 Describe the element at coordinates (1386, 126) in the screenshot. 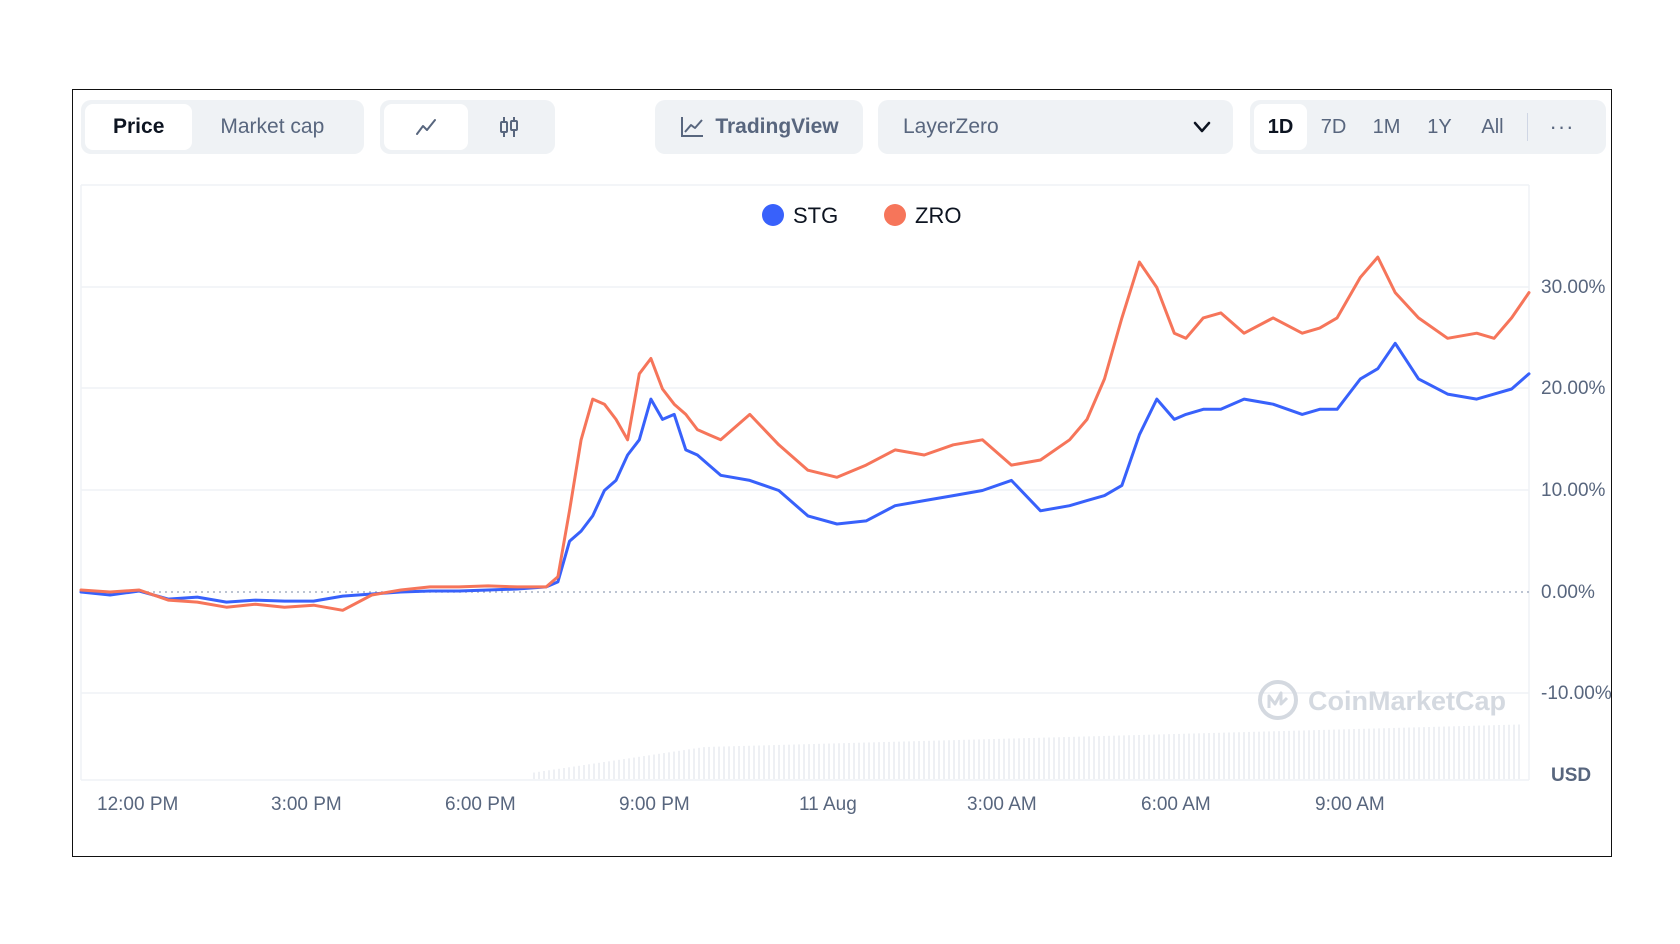

I see `range-1m: 1M` at that location.